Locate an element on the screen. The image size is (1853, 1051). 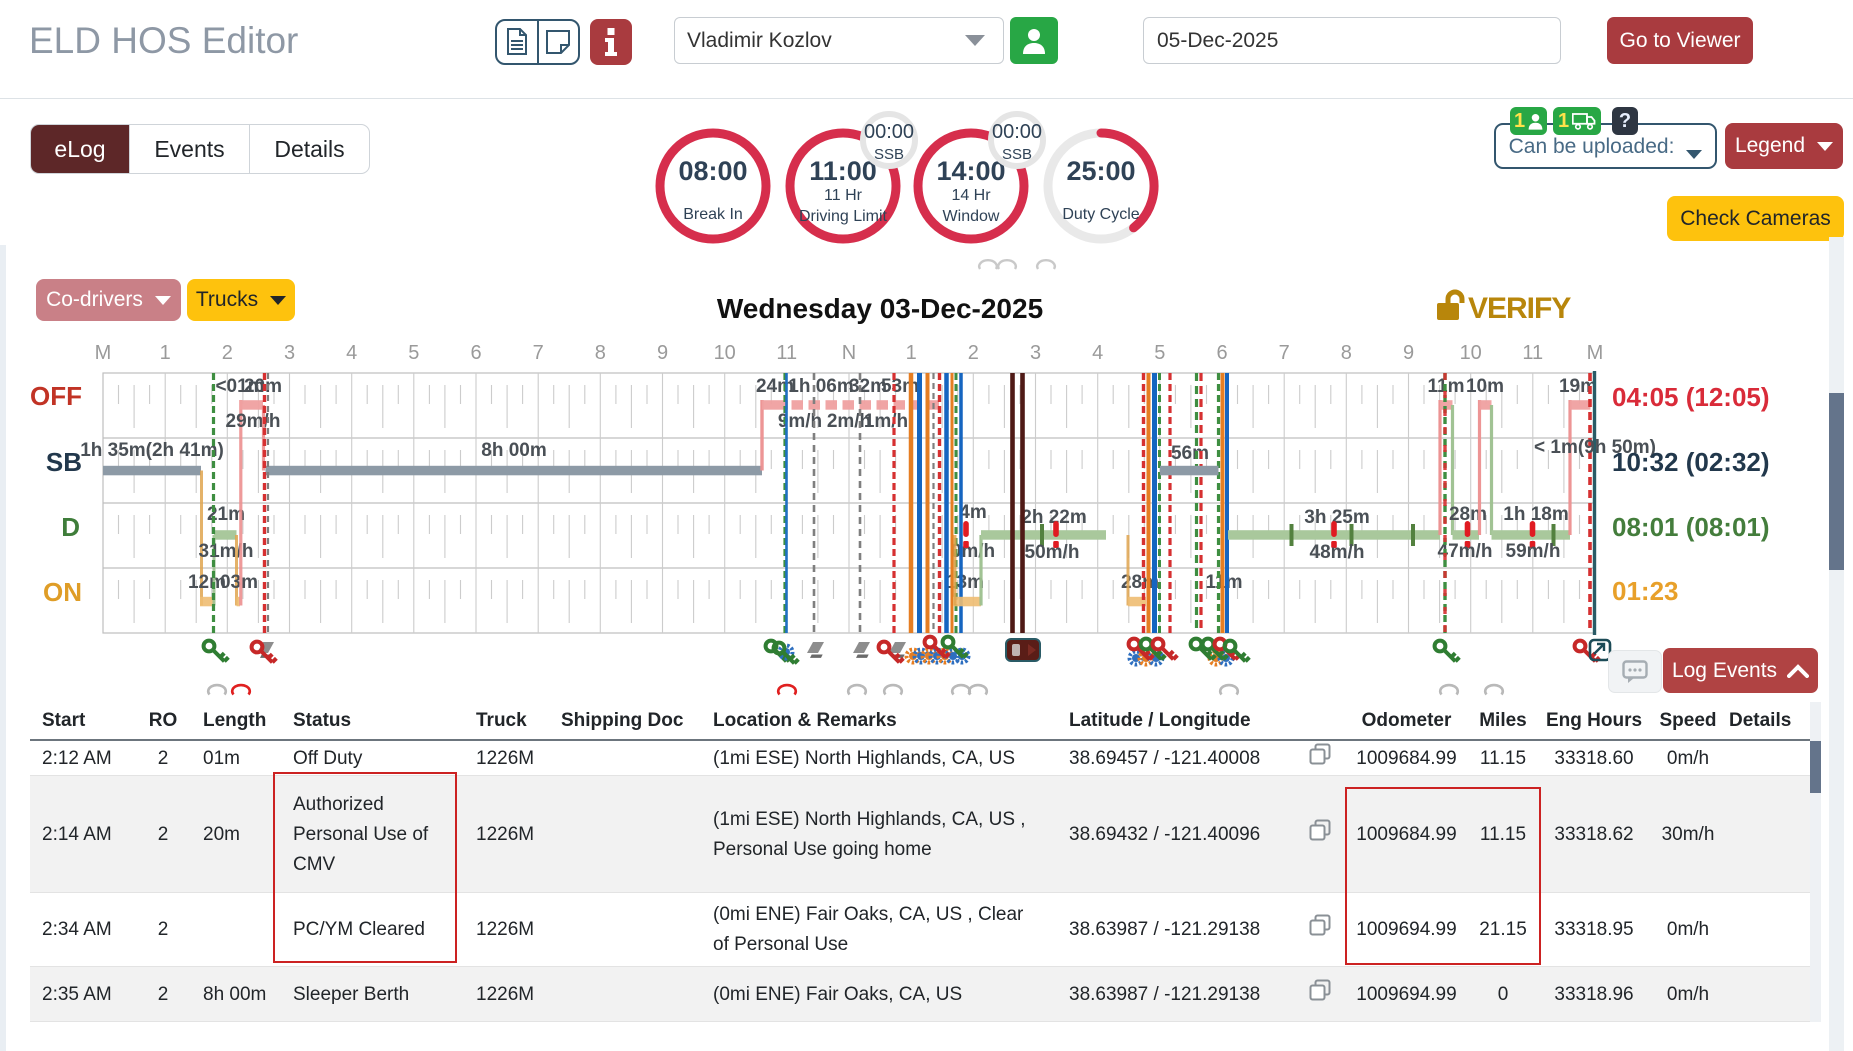
svg-text: 08:01 (08:01) is located at coordinates (1691, 527).